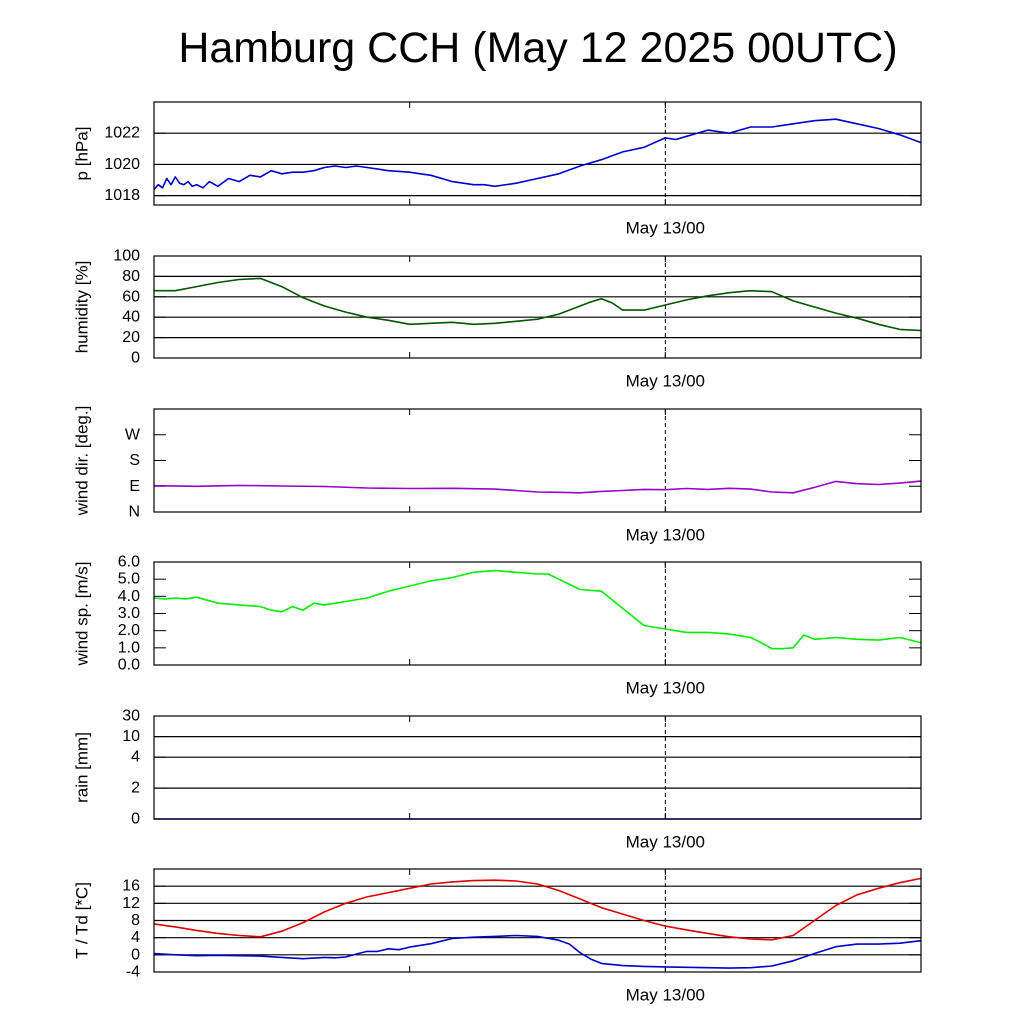 This screenshot has height=1024, width=1024. I want to click on y-axis-label: wind sp. [m/s], so click(82, 614).